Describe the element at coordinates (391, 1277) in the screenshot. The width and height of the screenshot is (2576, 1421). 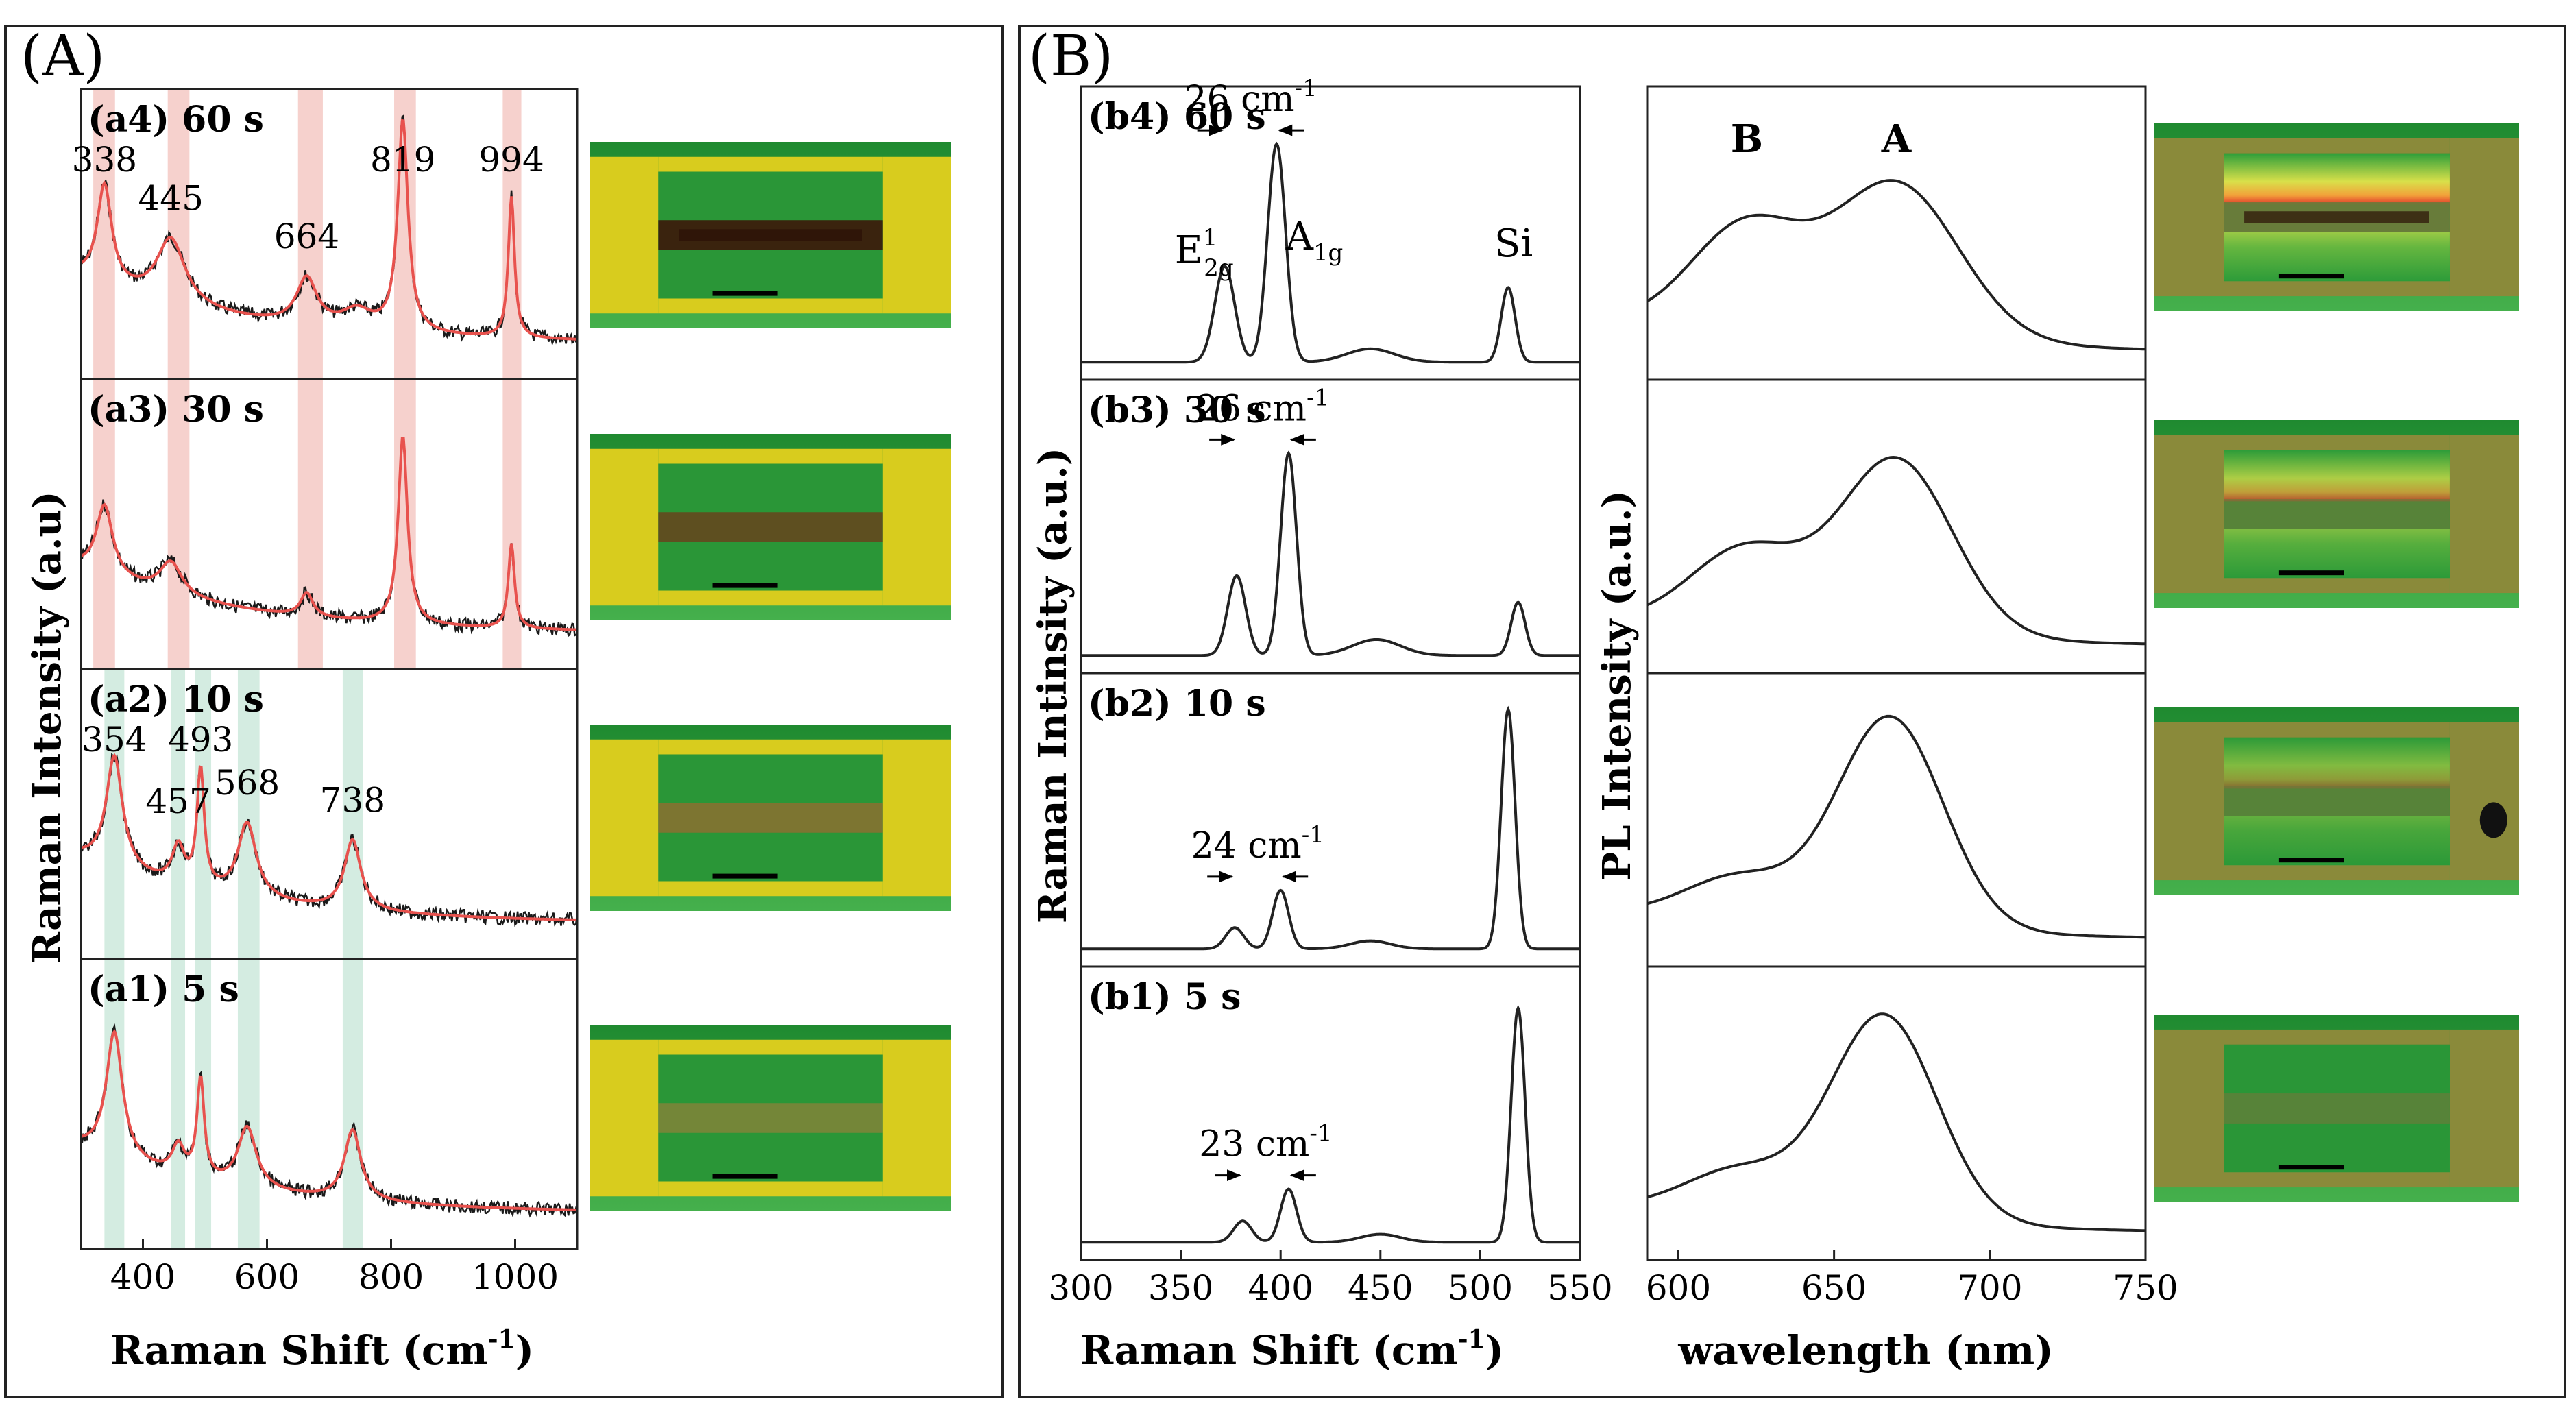
I see `x-tick-label-A-800: 800` at that location.